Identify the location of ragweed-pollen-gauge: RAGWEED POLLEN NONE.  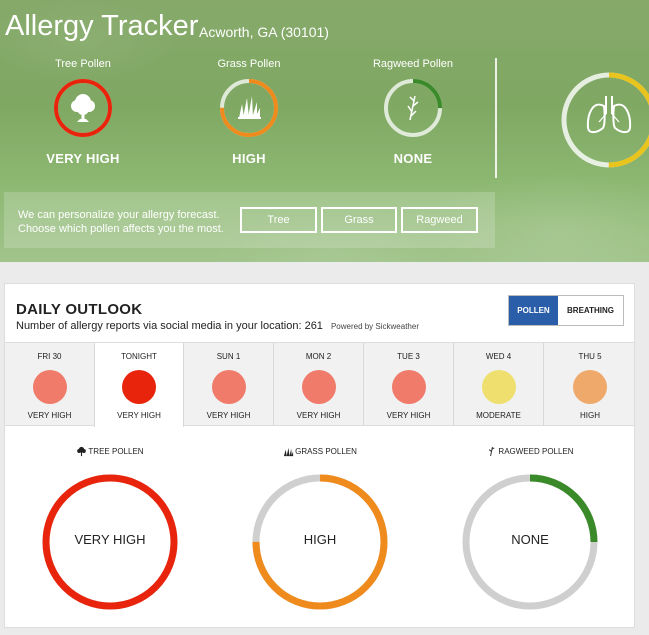
(530, 528).